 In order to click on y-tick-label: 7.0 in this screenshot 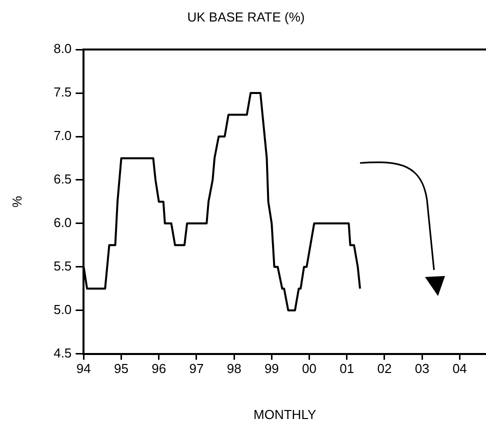, I will do `click(63, 136)`.